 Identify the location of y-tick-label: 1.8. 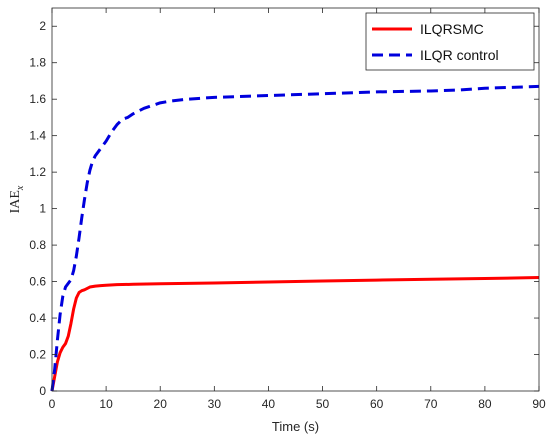
(37, 63).